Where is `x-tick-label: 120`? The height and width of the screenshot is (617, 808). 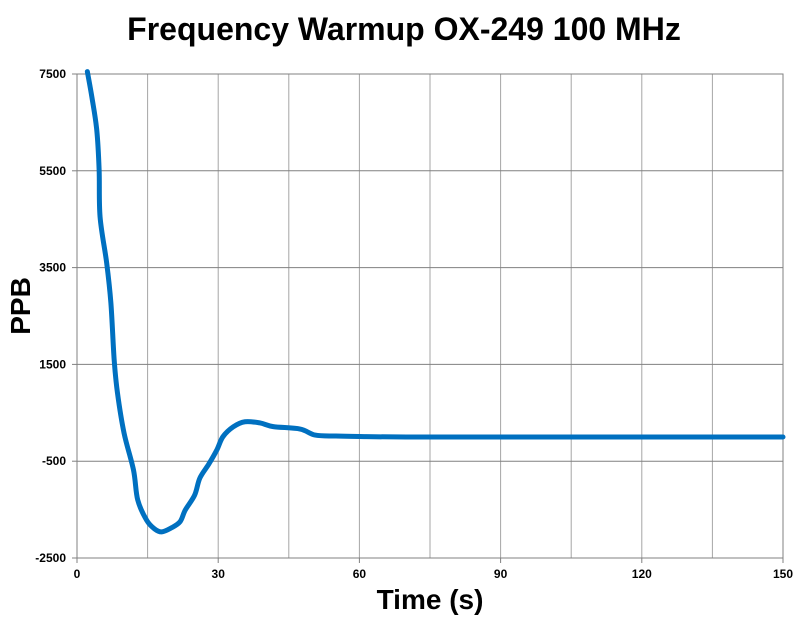 x-tick-label: 120 is located at coordinates (642, 574).